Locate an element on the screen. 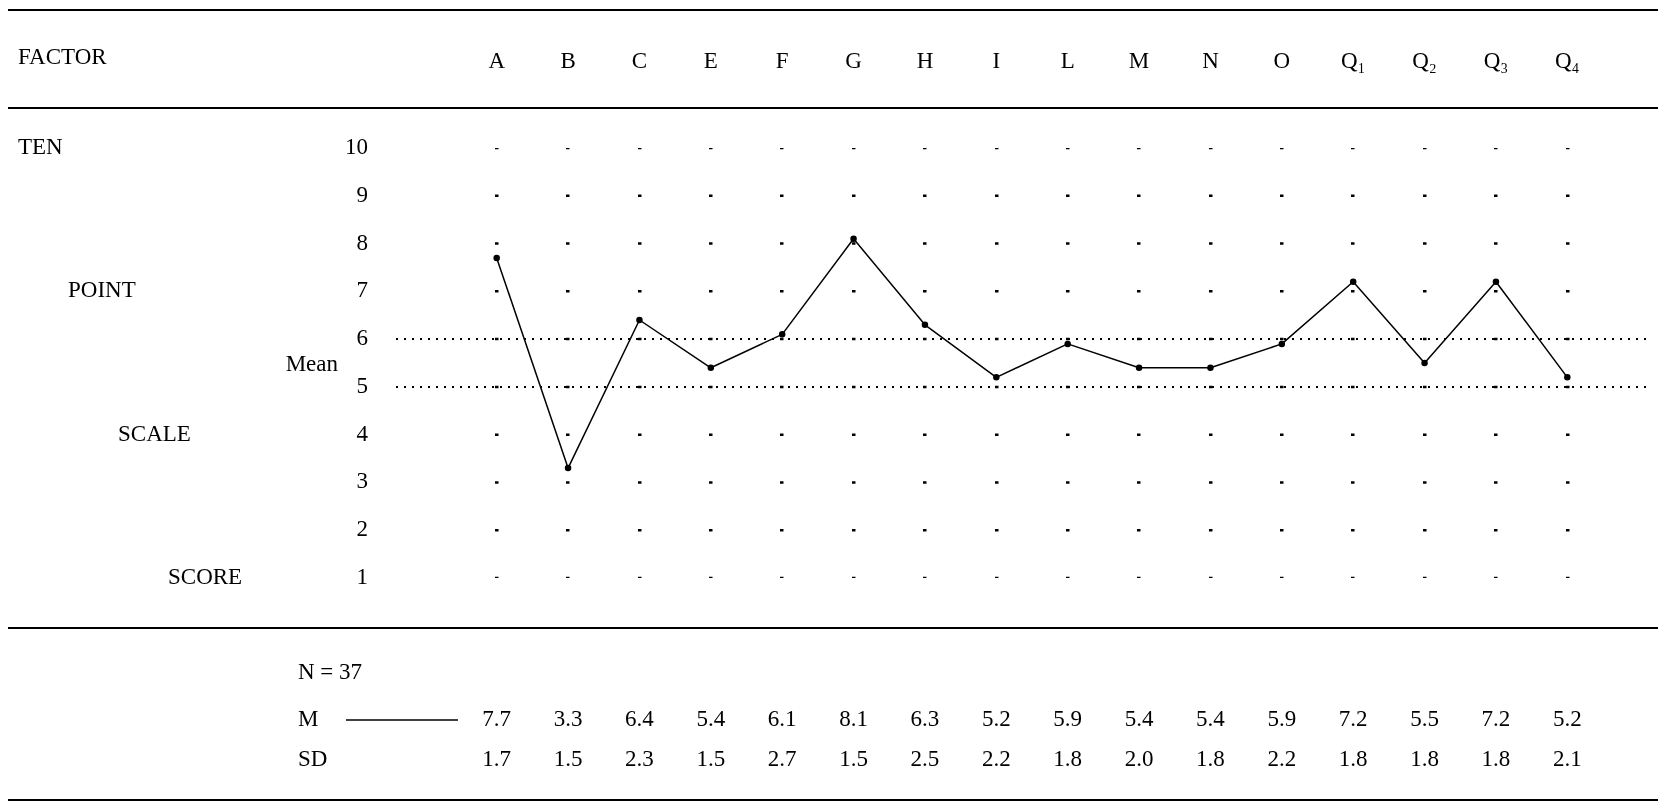  x-tick-label: E is located at coordinates (710, 61).